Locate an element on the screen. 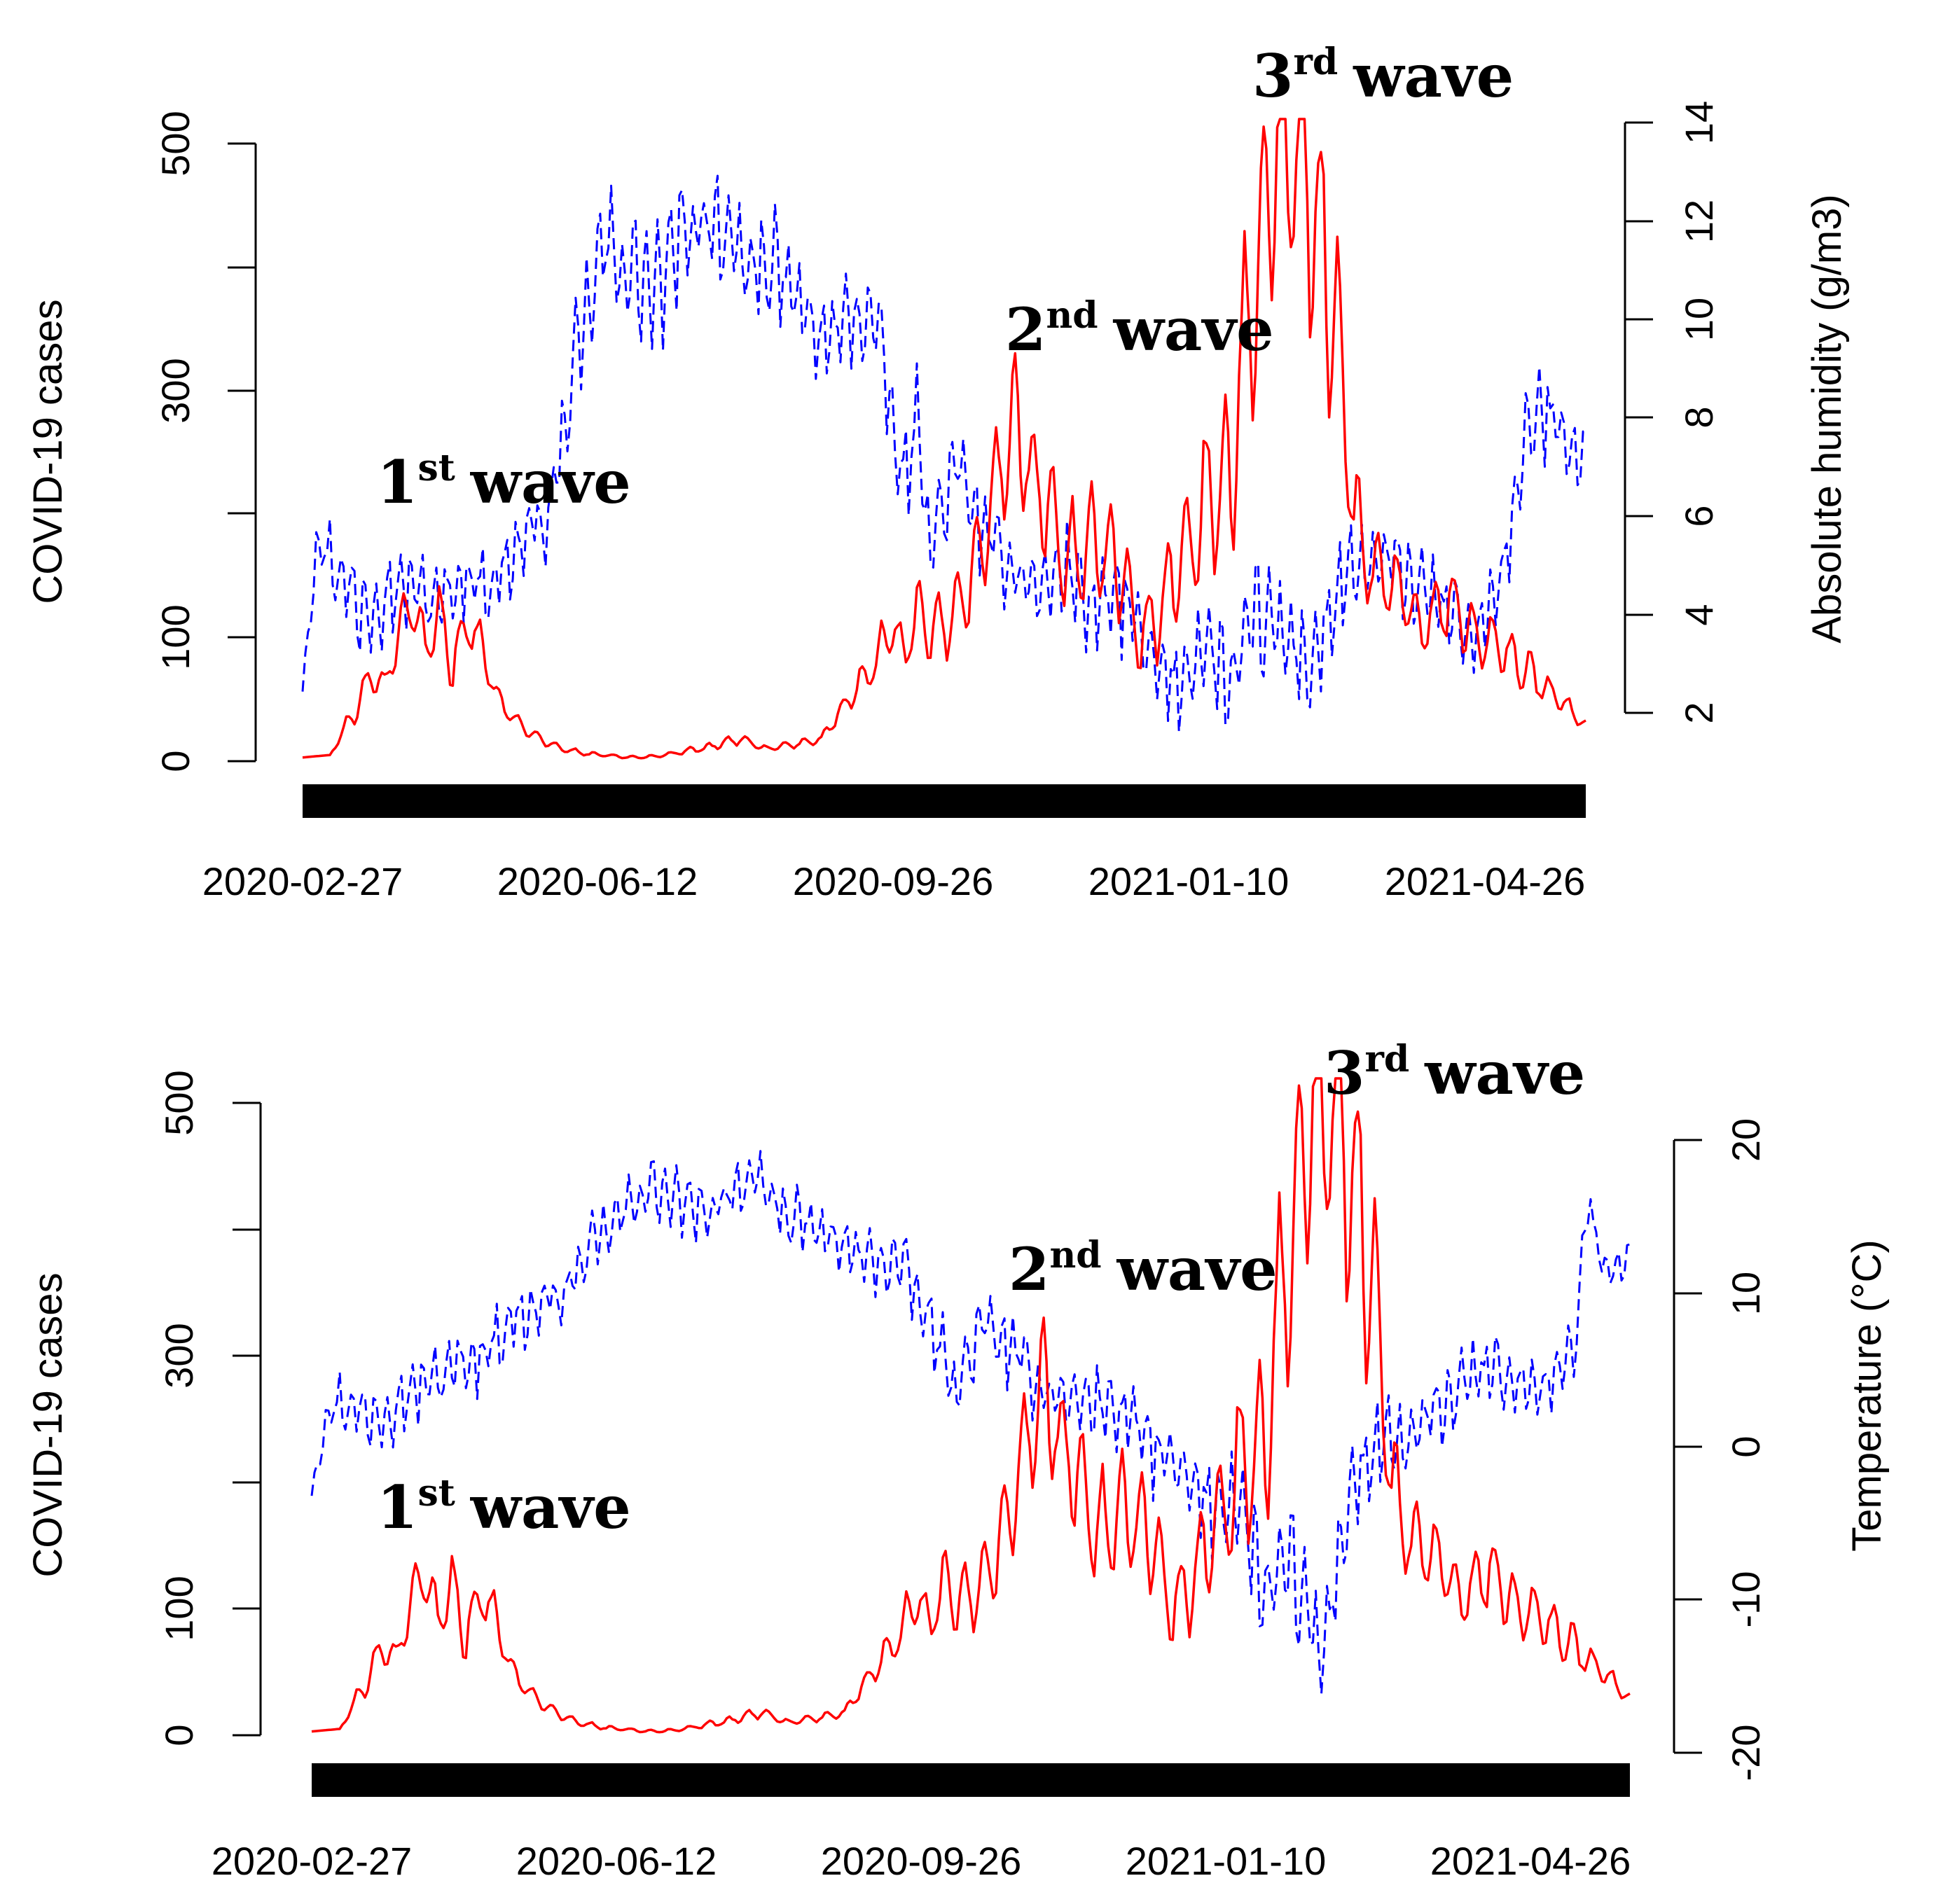  right-tick-label: 12 is located at coordinates (1699, 222).